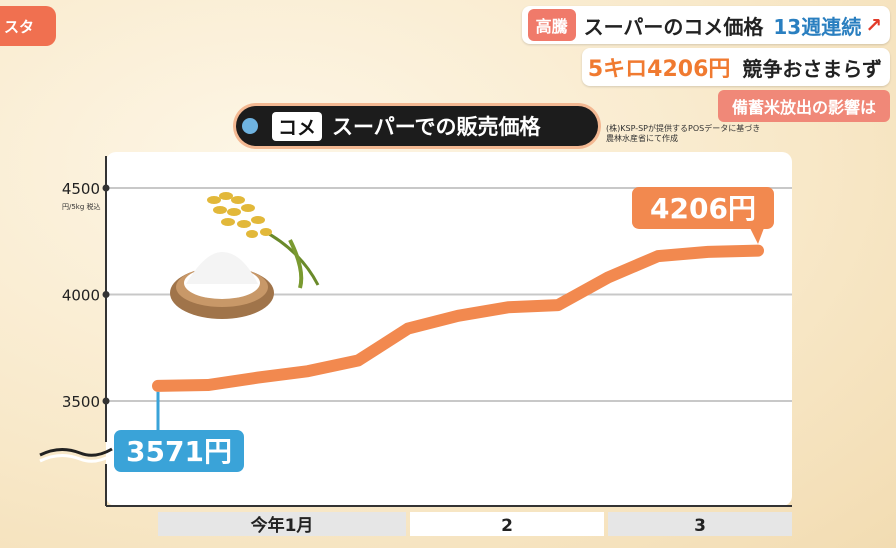  I want to click on source-line1: (株)KSP-SPが提供するPOSデータに基づき, so click(683, 128).